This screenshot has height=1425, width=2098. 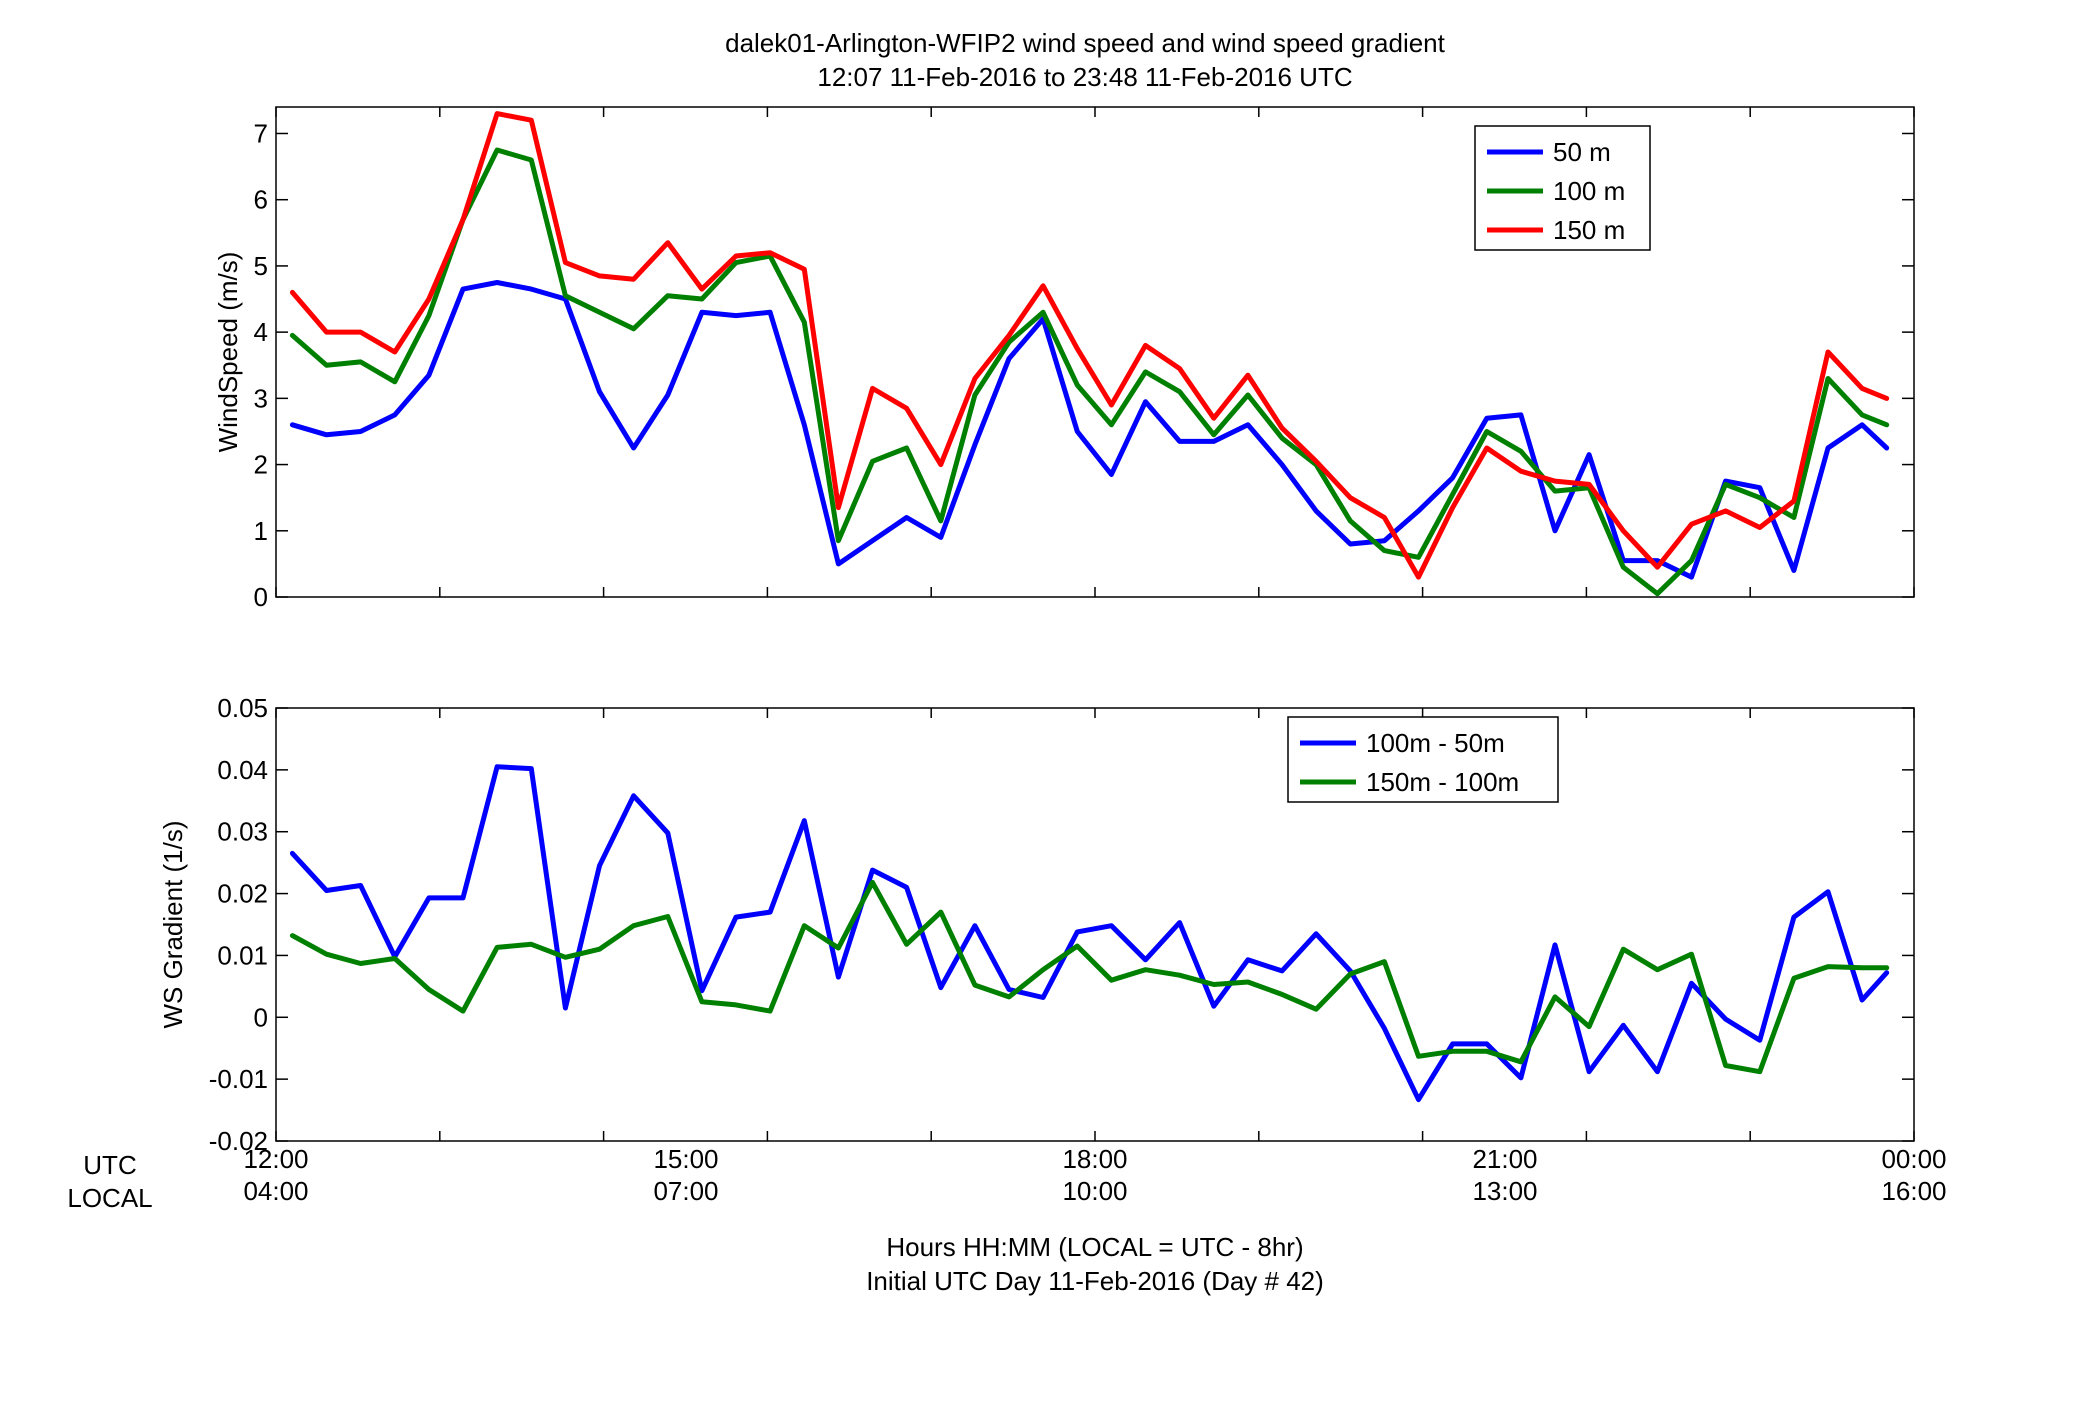 What do you see at coordinates (261, 531) in the screenshot?
I see `y-tick-label: 1` at bounding box center [261, 531].